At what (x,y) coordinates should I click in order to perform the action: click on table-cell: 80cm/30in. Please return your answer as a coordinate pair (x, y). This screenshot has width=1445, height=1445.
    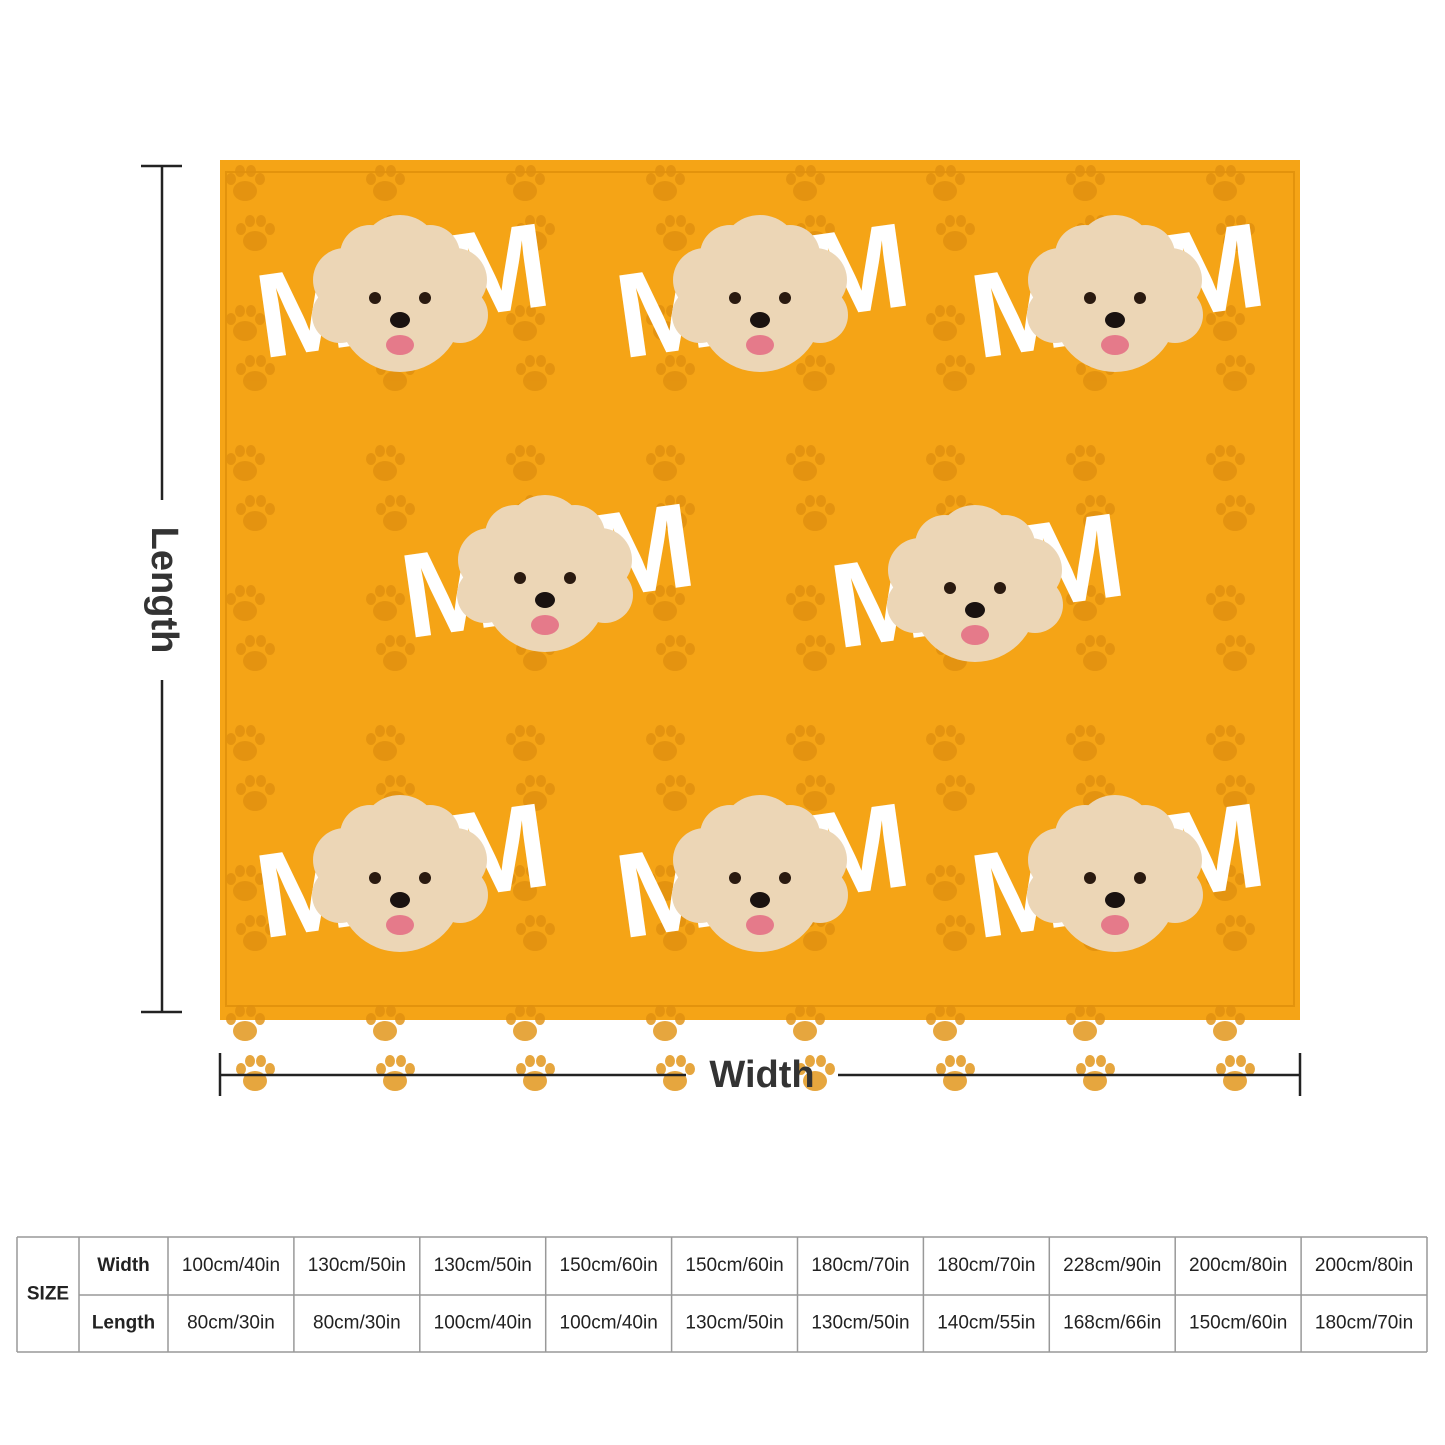
    Looking at the image, I should click on (357, 1323).